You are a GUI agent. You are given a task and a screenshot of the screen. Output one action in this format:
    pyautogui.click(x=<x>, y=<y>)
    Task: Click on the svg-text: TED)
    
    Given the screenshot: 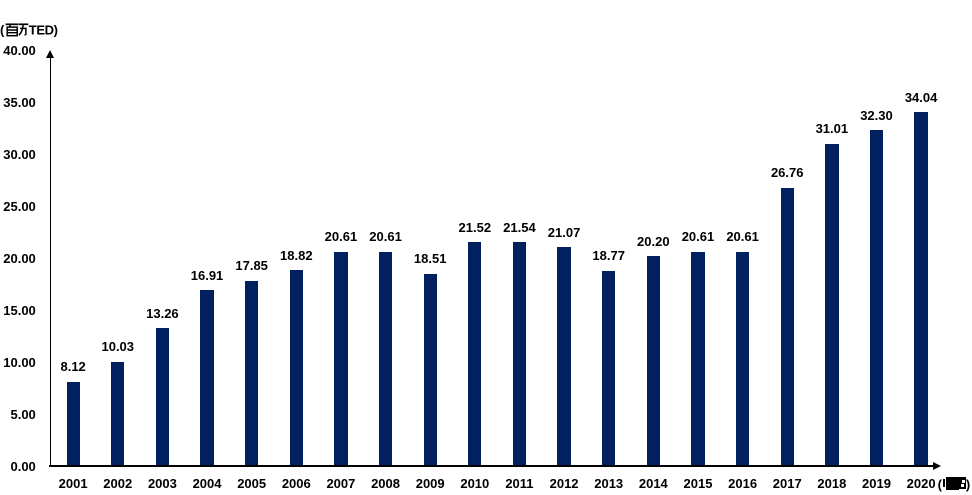 What is the action you would take?
    pyautogui.click(x=43, y=29)
    